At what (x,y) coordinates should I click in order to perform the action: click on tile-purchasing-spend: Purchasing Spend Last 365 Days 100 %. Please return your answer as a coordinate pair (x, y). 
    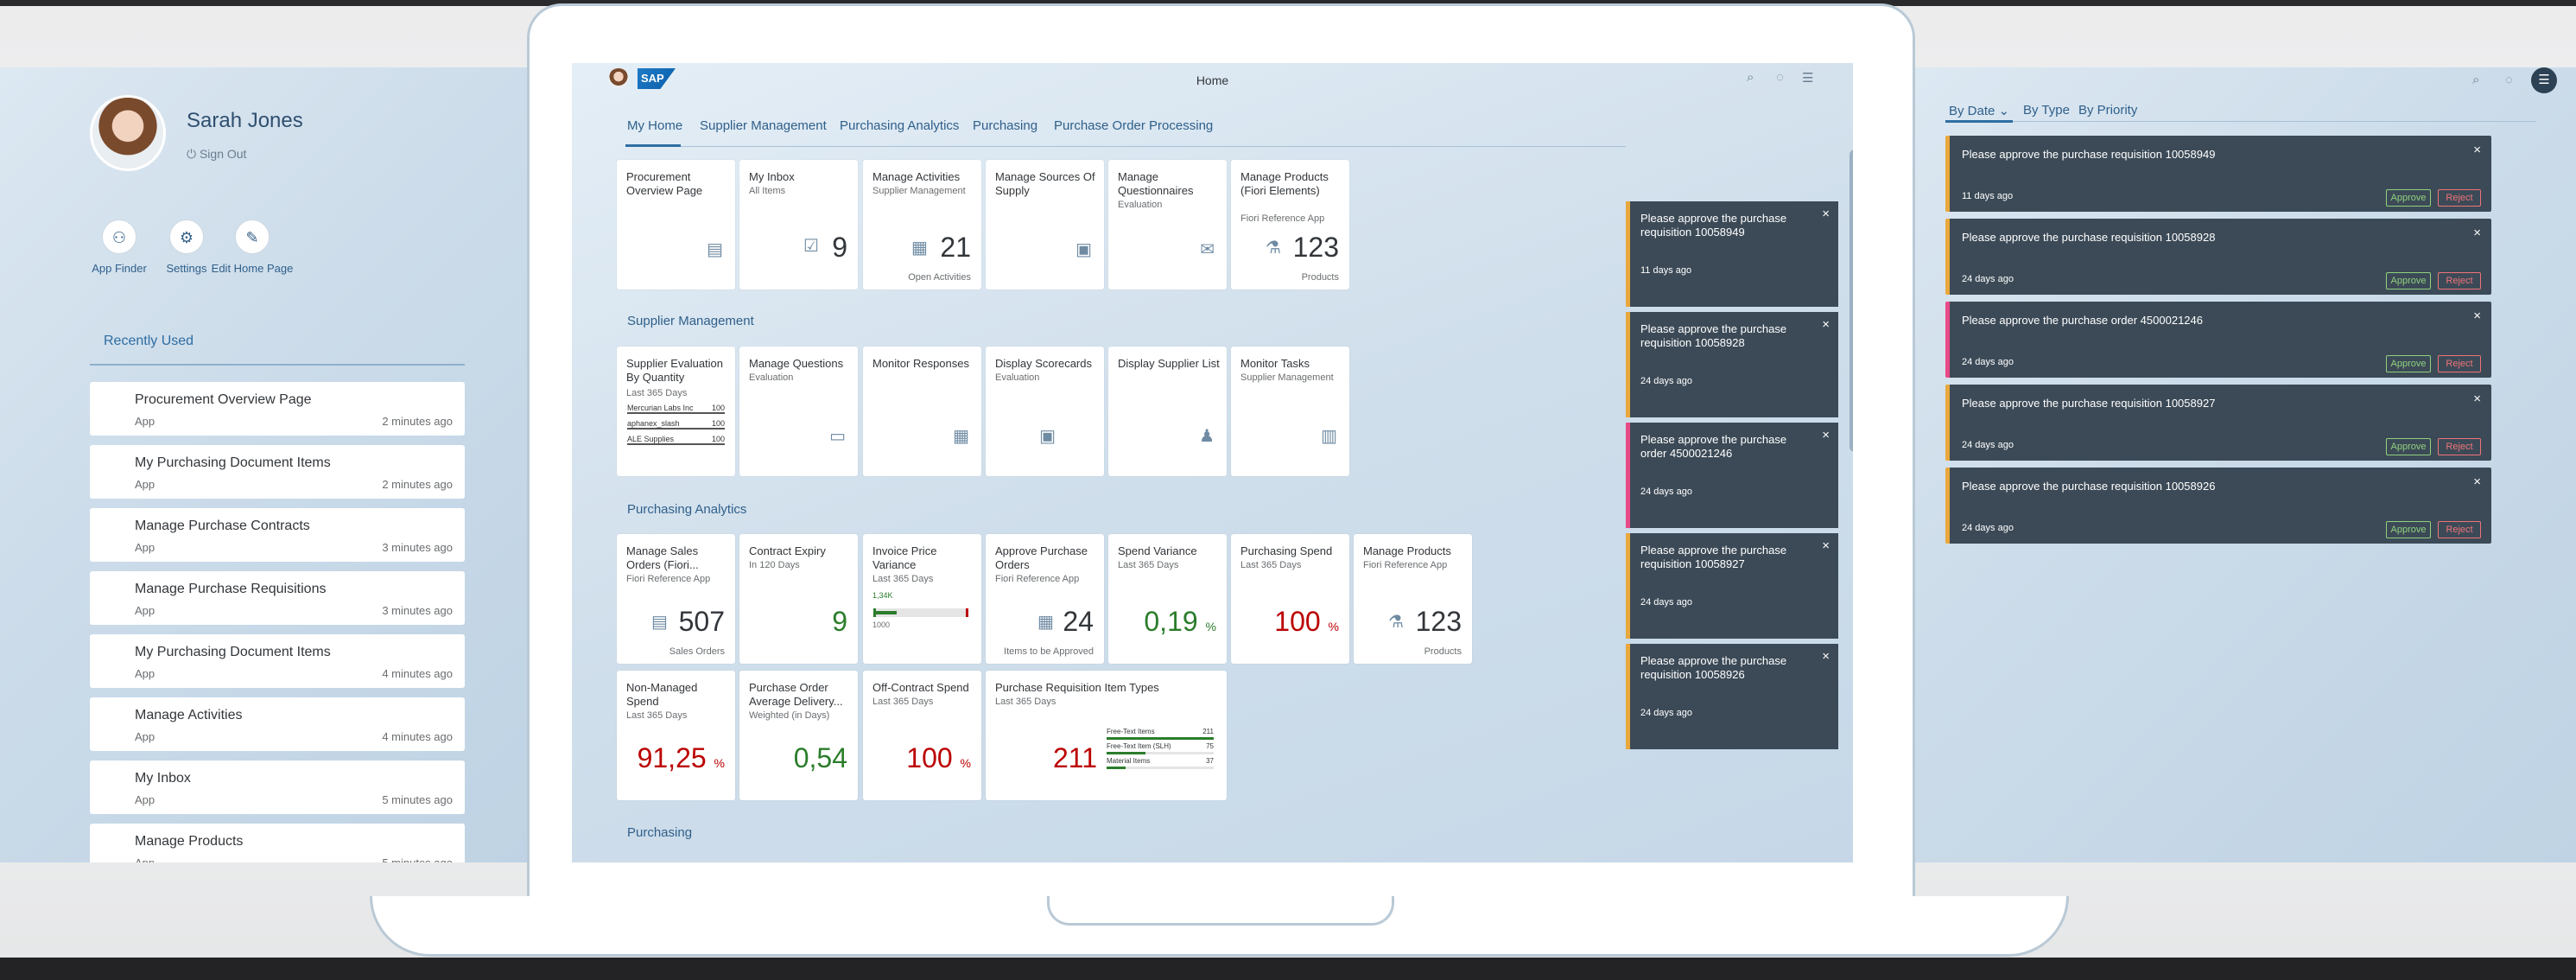
    Looking at the image, I should click on (1290, 599).